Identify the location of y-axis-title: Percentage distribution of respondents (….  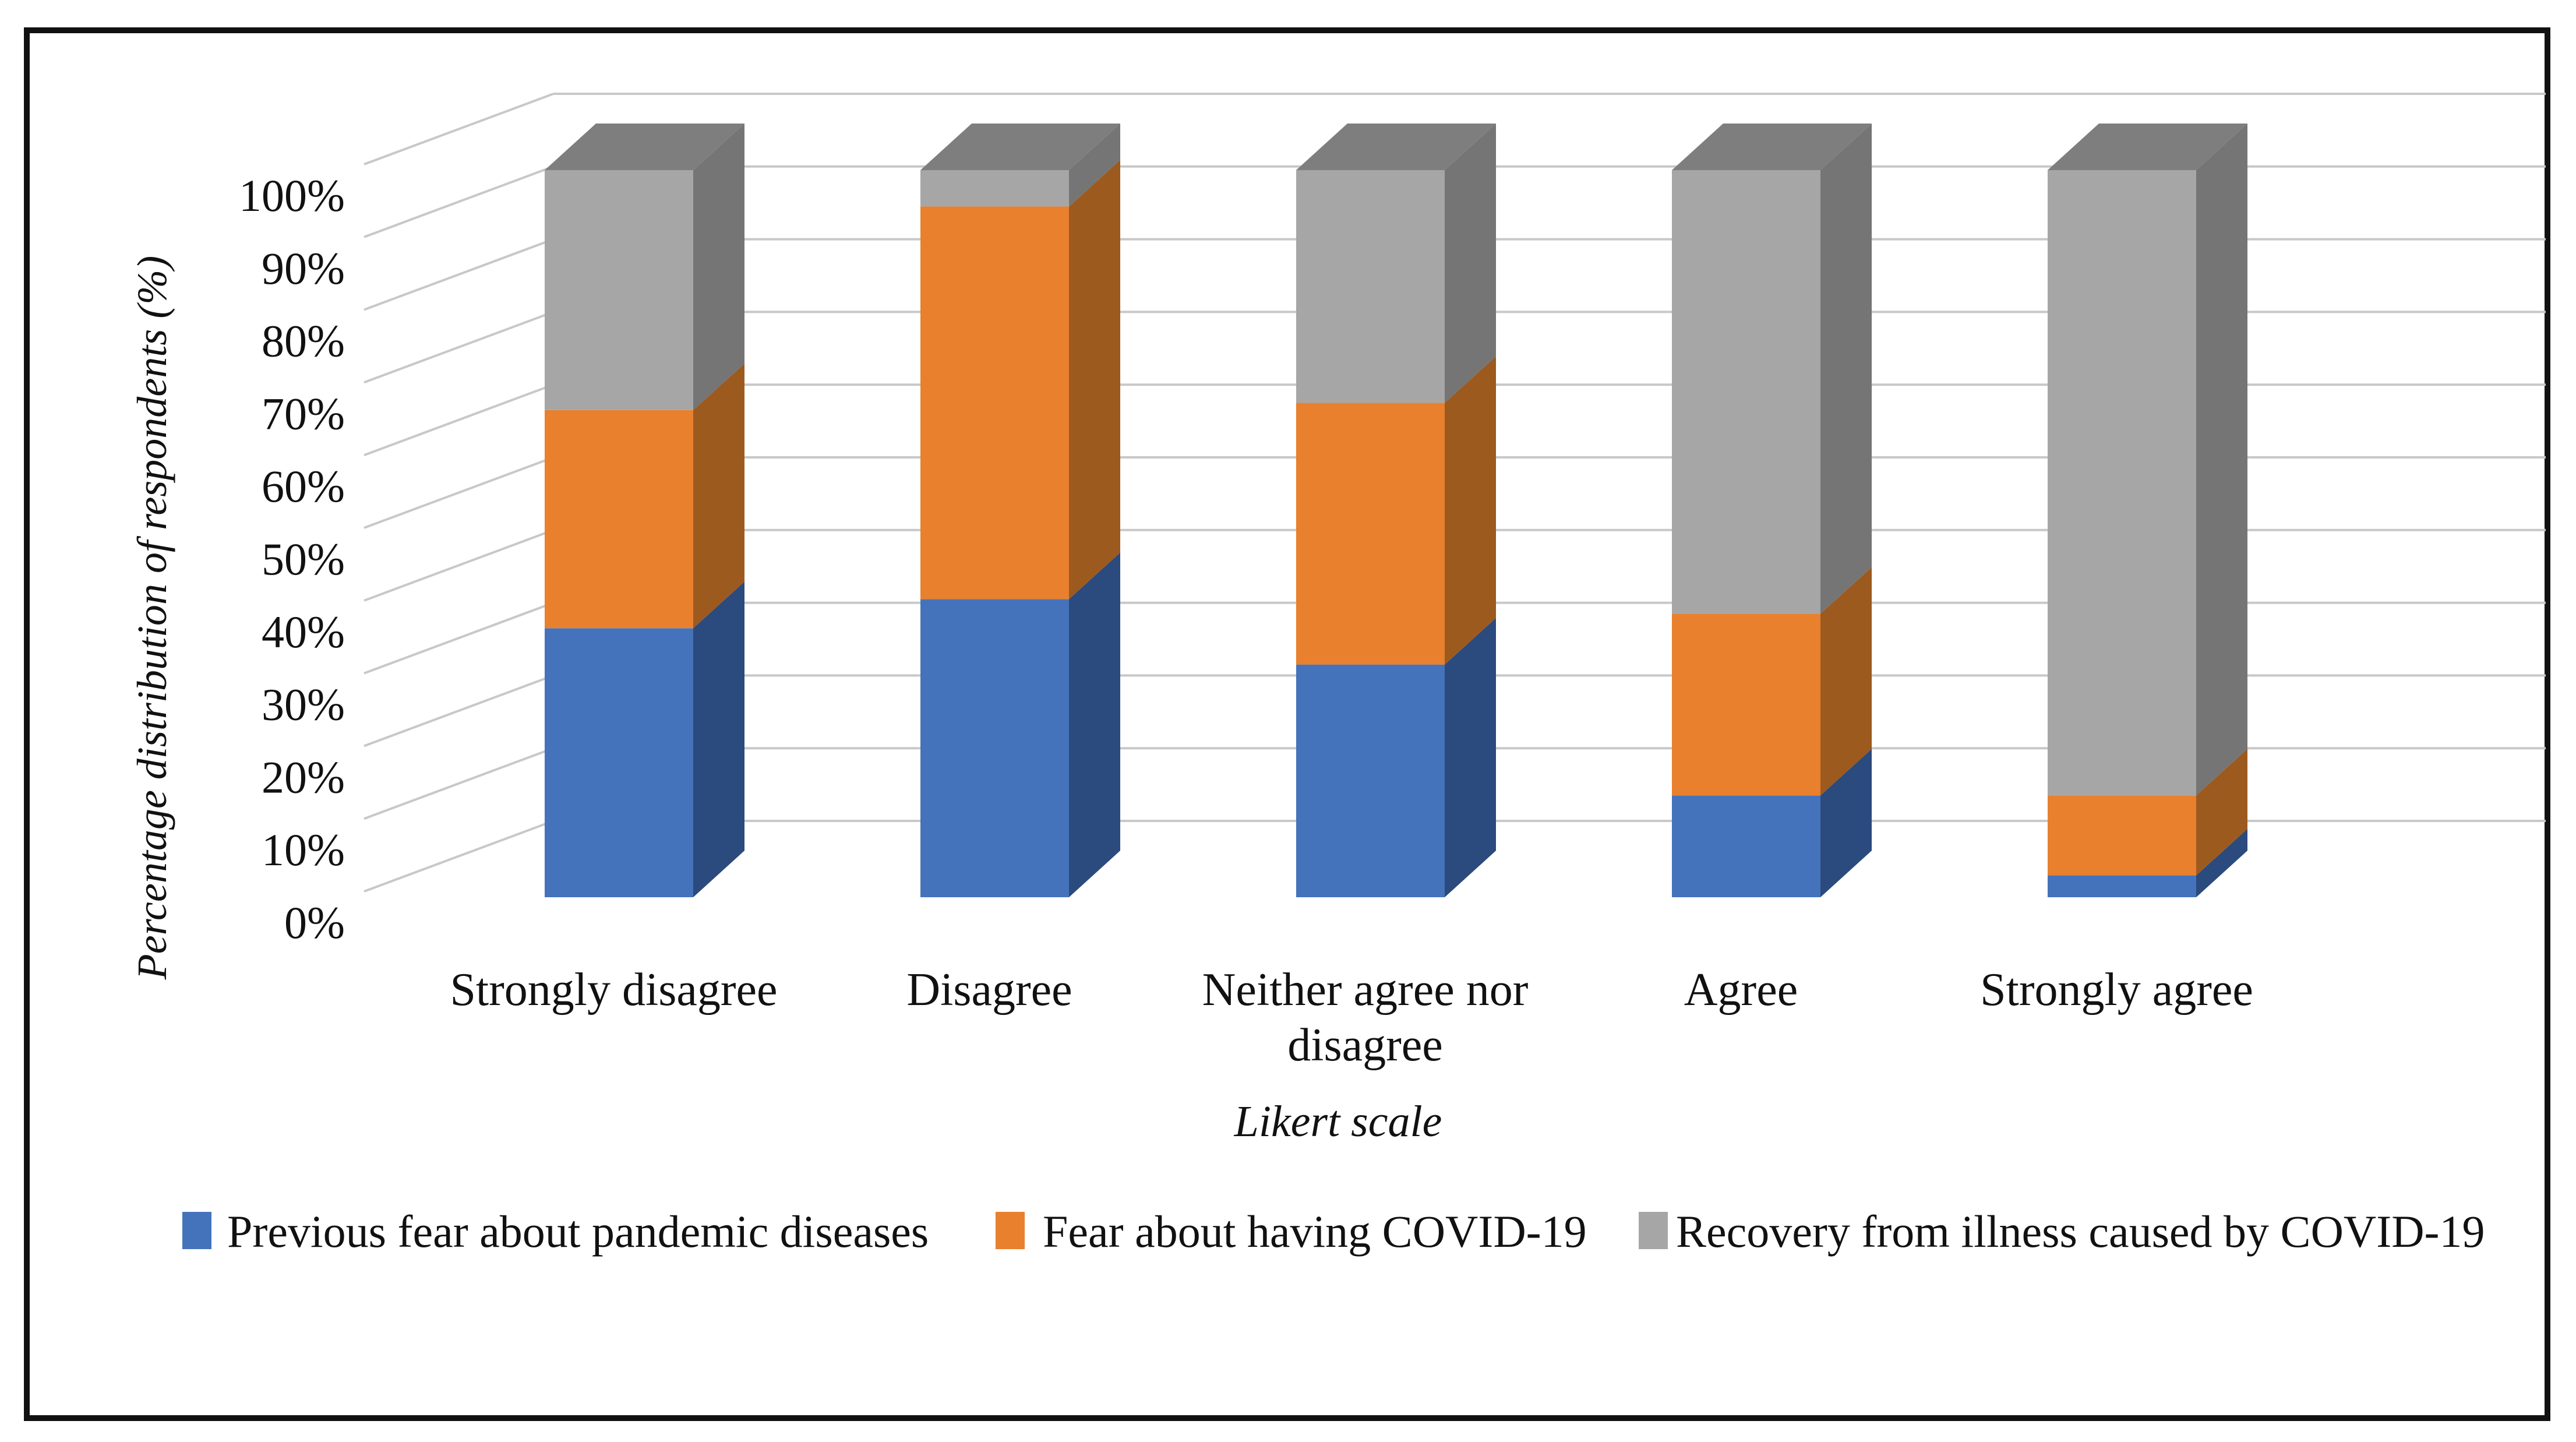
(152, 618).